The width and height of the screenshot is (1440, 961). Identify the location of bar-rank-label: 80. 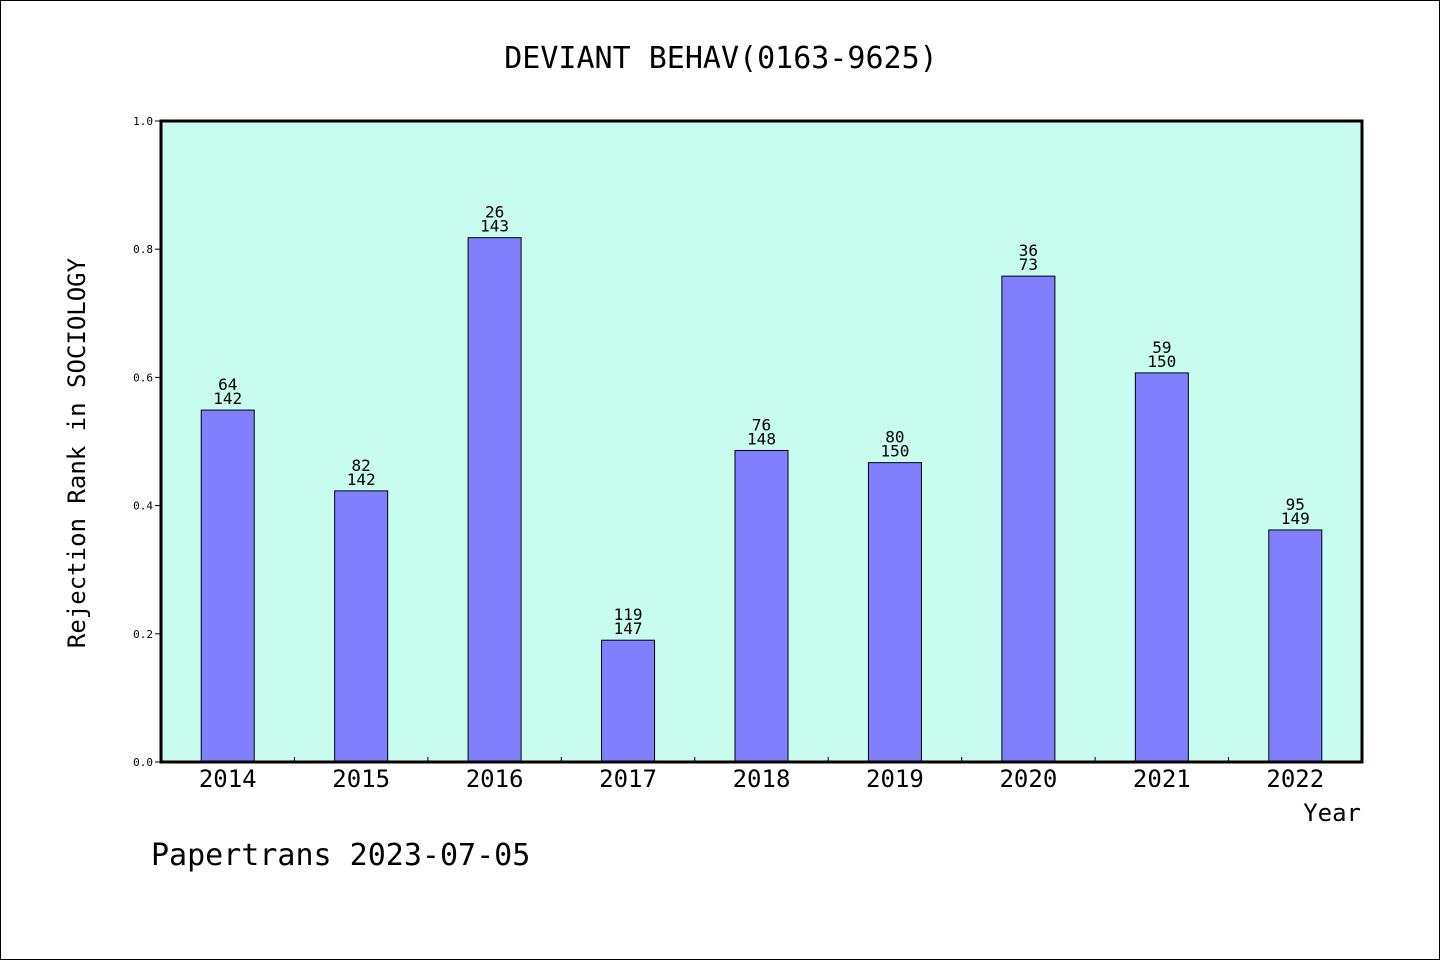
(894, 437).